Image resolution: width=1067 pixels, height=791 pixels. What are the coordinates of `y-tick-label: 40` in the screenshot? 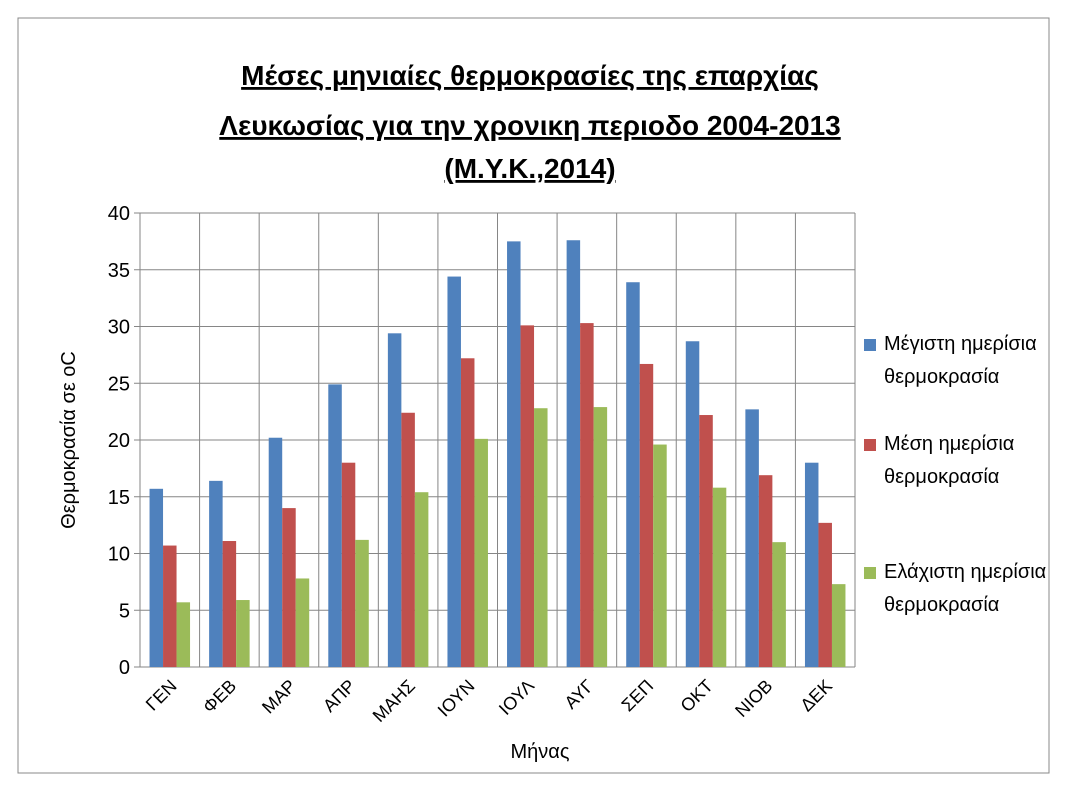 It's located at (119, 214).